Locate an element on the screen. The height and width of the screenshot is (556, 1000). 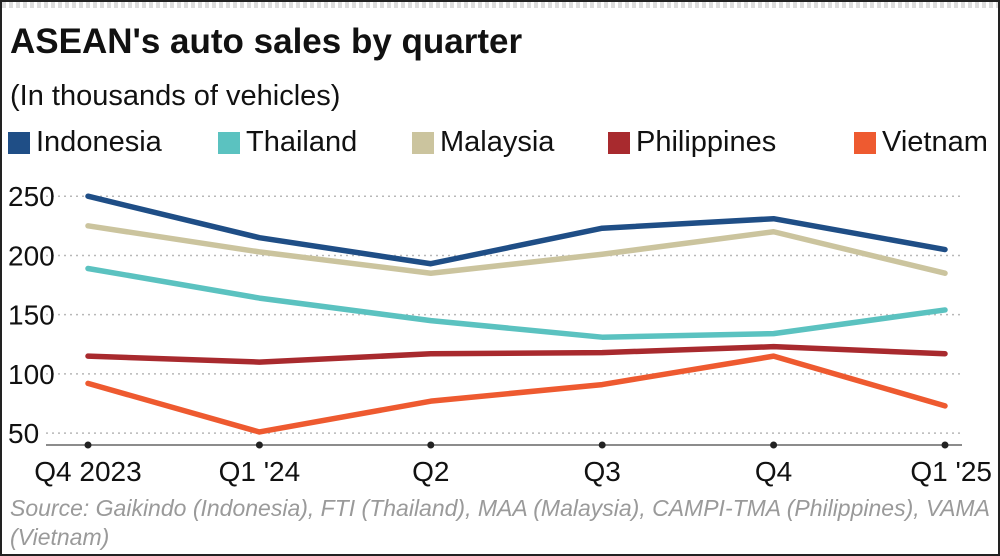
x-tick-label: Q2 is located at coordinates (430, 471).